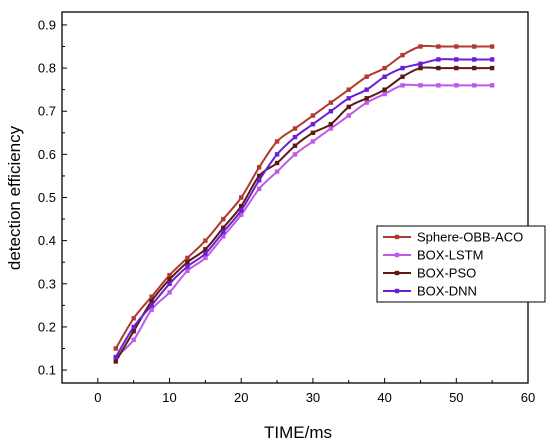 Image resolution: width=550 pixels, height=443 pixels. I want to click on y-tick-label: 0.4, so click(47, 240).